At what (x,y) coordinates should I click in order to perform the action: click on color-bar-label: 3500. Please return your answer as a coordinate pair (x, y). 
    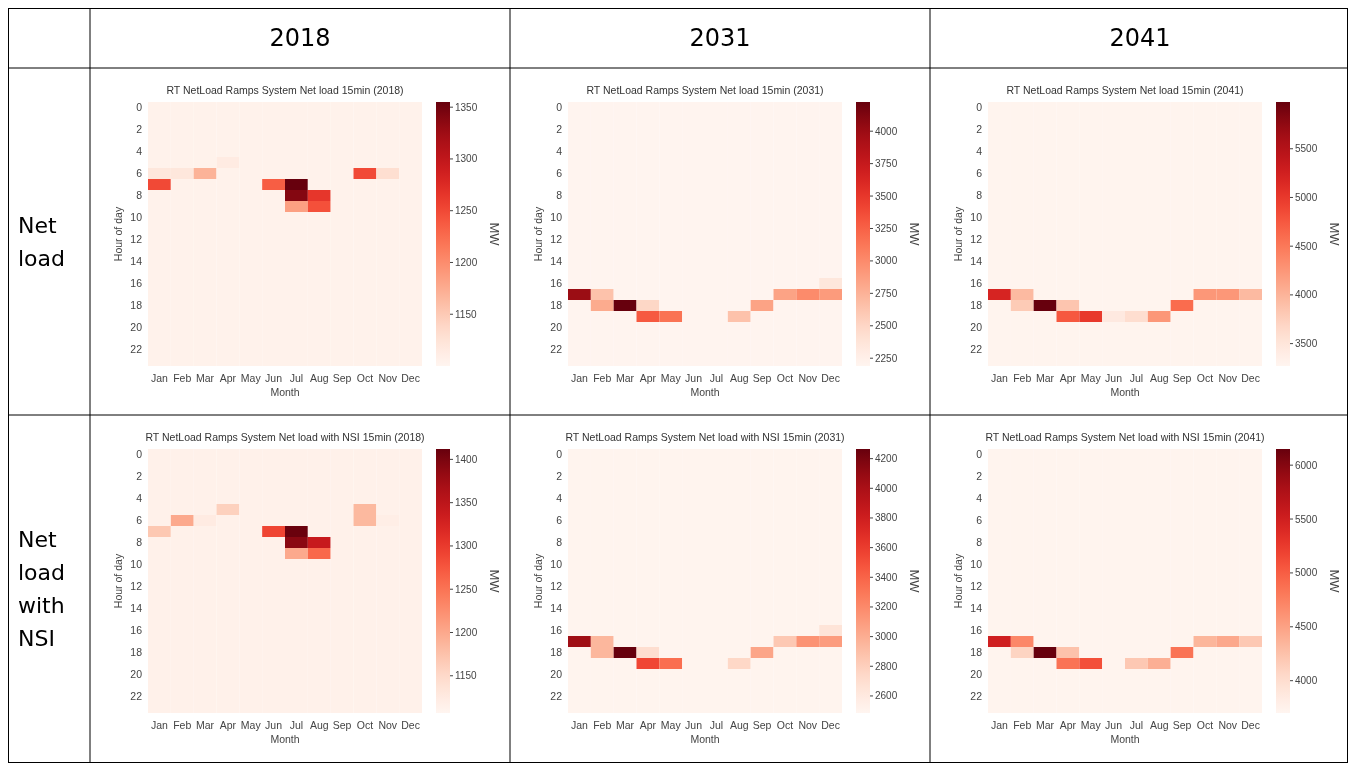
    Looking at the image, I should click on (1306, 344).